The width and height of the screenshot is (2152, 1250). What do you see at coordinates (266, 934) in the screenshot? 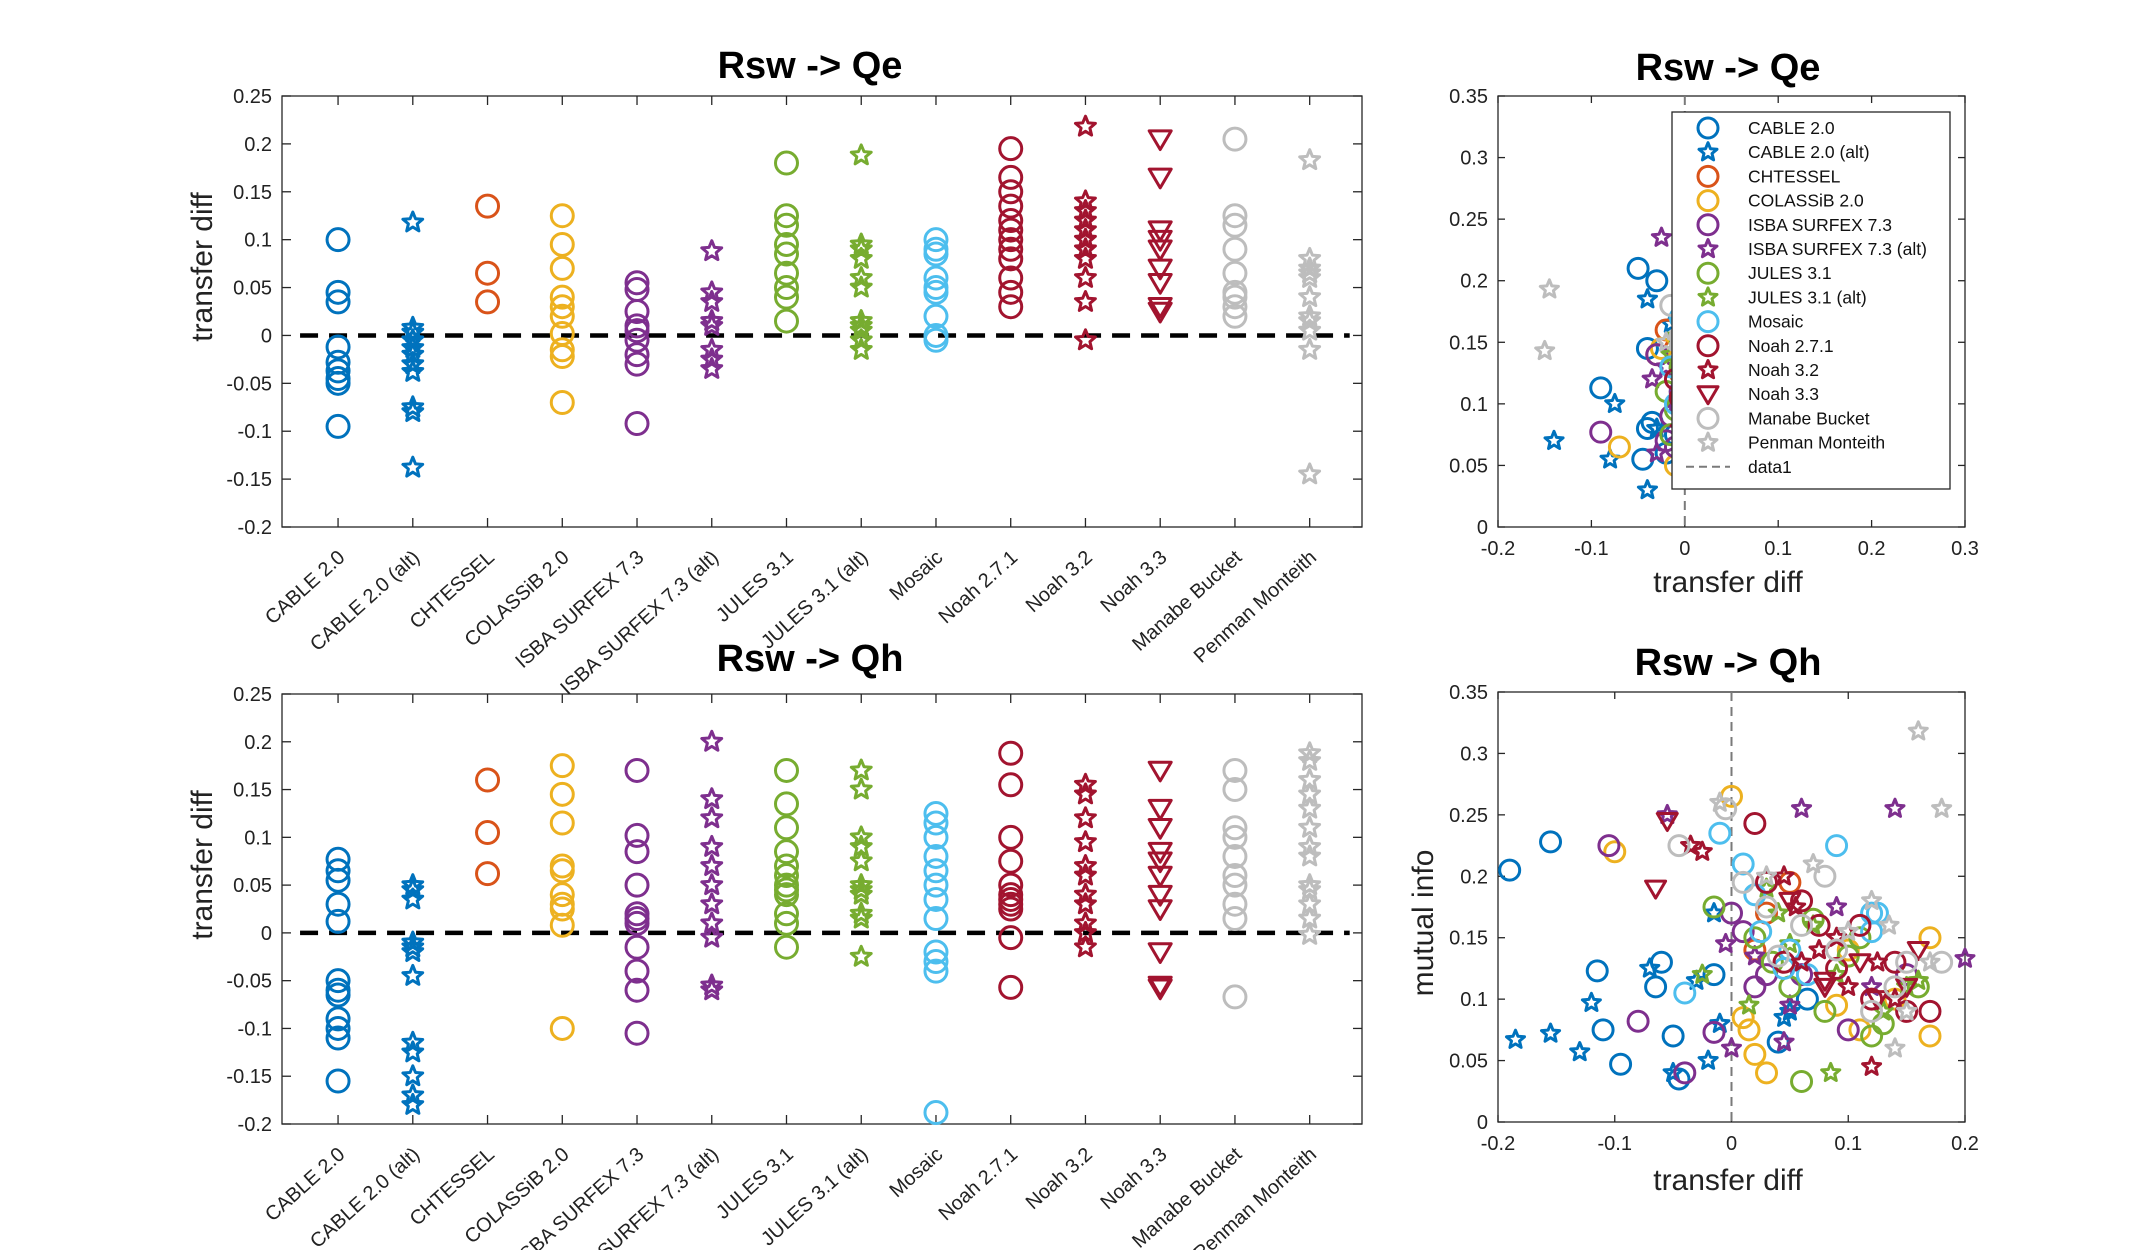
I see `y-tick-label: 0` at bounding box center [266, 934].